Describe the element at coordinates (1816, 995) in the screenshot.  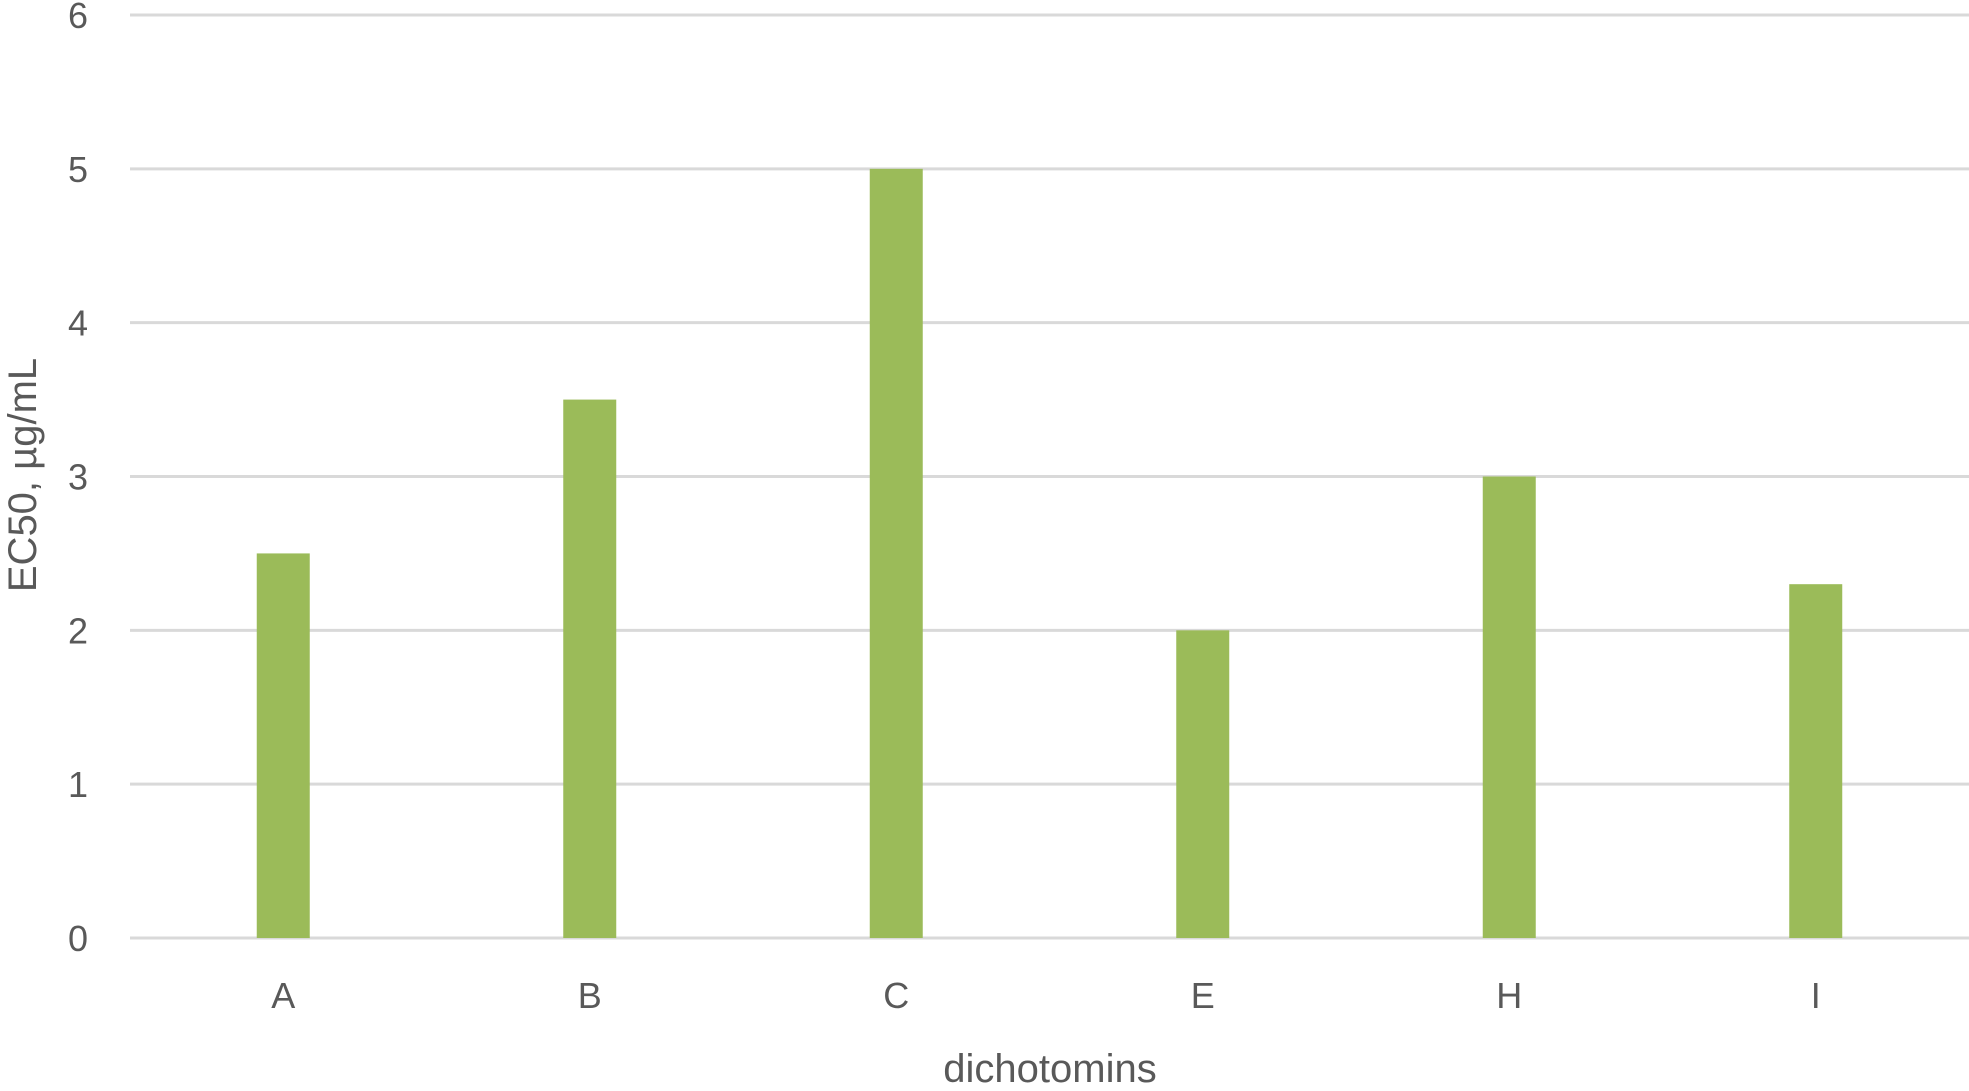
I see `x-tick-label: I` at that location.